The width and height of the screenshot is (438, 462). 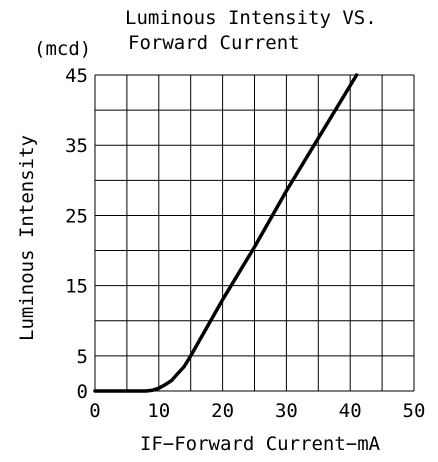 I want to click on y-tick-label: 45, so click(x=76, y=76).